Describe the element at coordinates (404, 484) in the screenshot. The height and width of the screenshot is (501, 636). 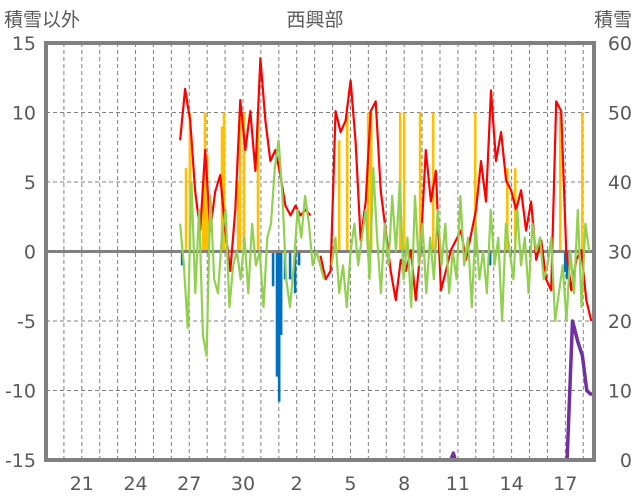
I see `x-tick-label: 8` at that location.